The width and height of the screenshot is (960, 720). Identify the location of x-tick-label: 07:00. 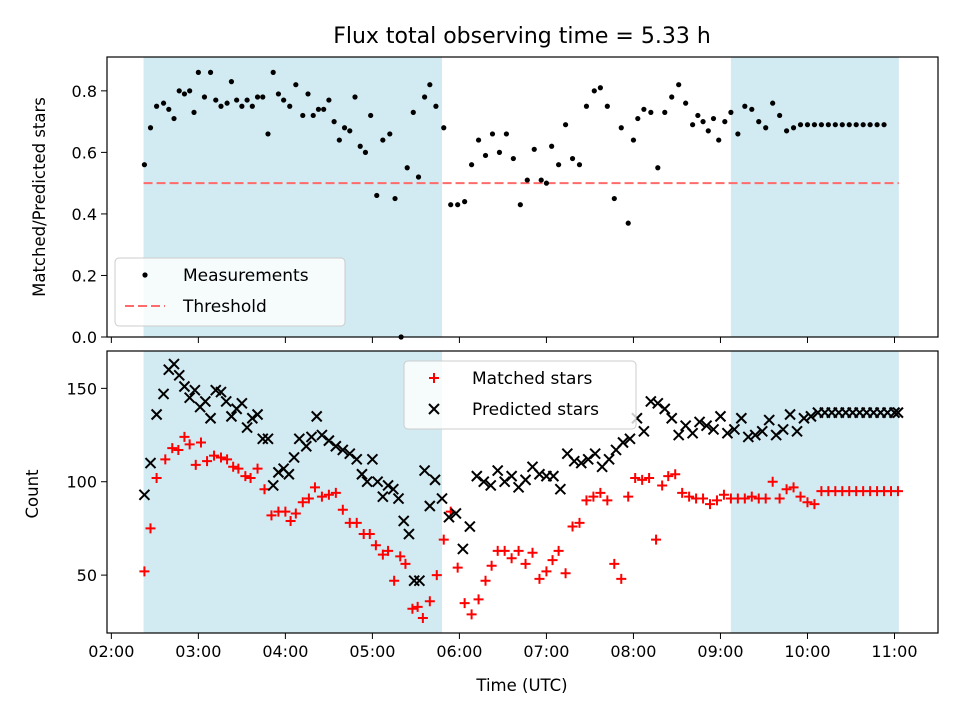
(546, 651).